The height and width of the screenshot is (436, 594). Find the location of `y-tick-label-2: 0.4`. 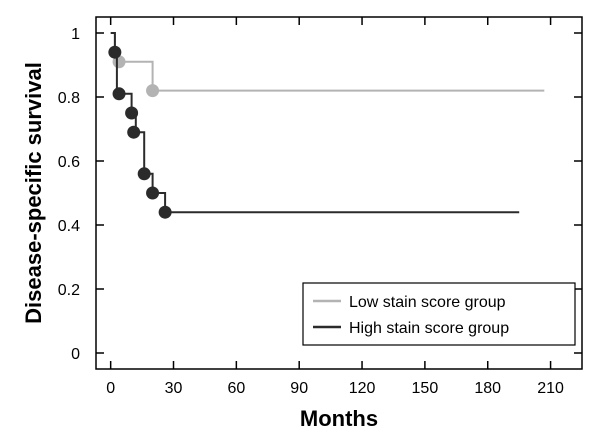

y-tick-label-2: 0.4 is located at coordinates (69, 226).